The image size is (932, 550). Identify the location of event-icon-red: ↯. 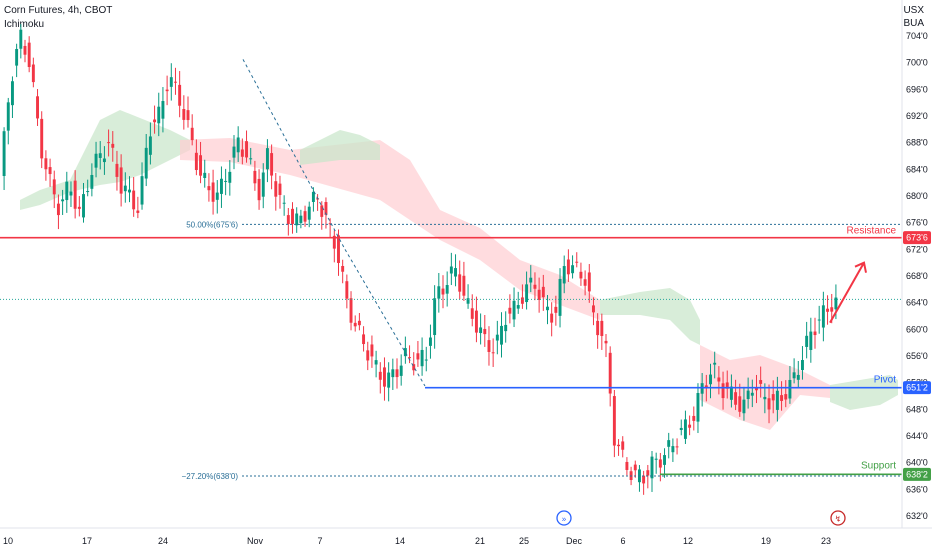
(838, 518).